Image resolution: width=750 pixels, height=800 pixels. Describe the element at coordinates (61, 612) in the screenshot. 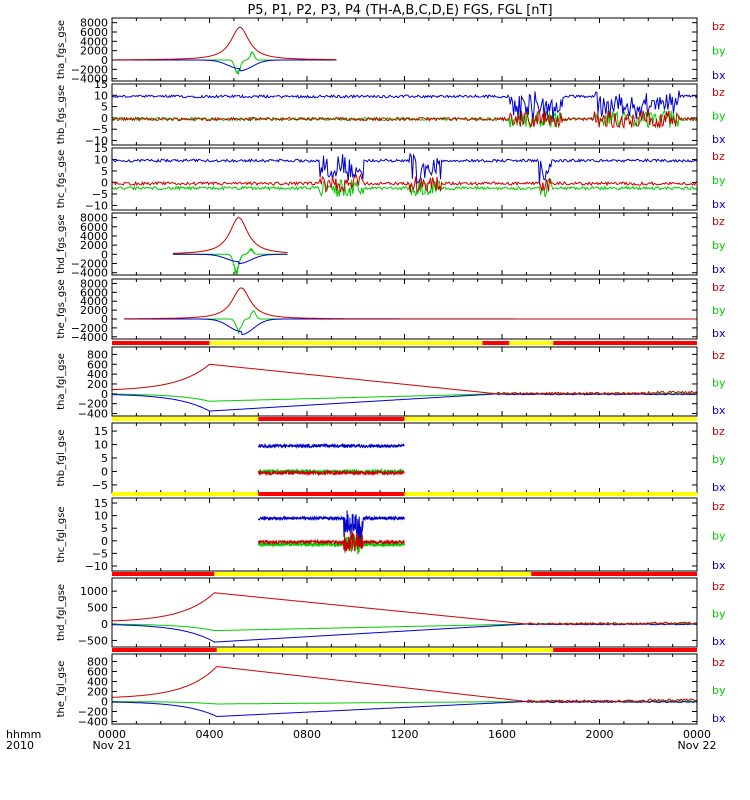

I see `y-axis-label: thd_fgl_gse` at that location.